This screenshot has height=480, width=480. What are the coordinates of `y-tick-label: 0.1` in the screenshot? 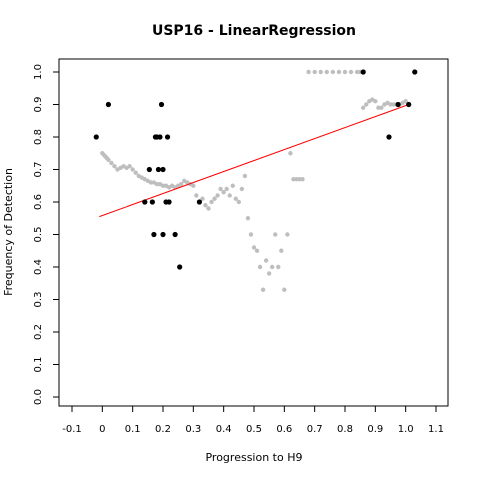 It's located at (38, 365).